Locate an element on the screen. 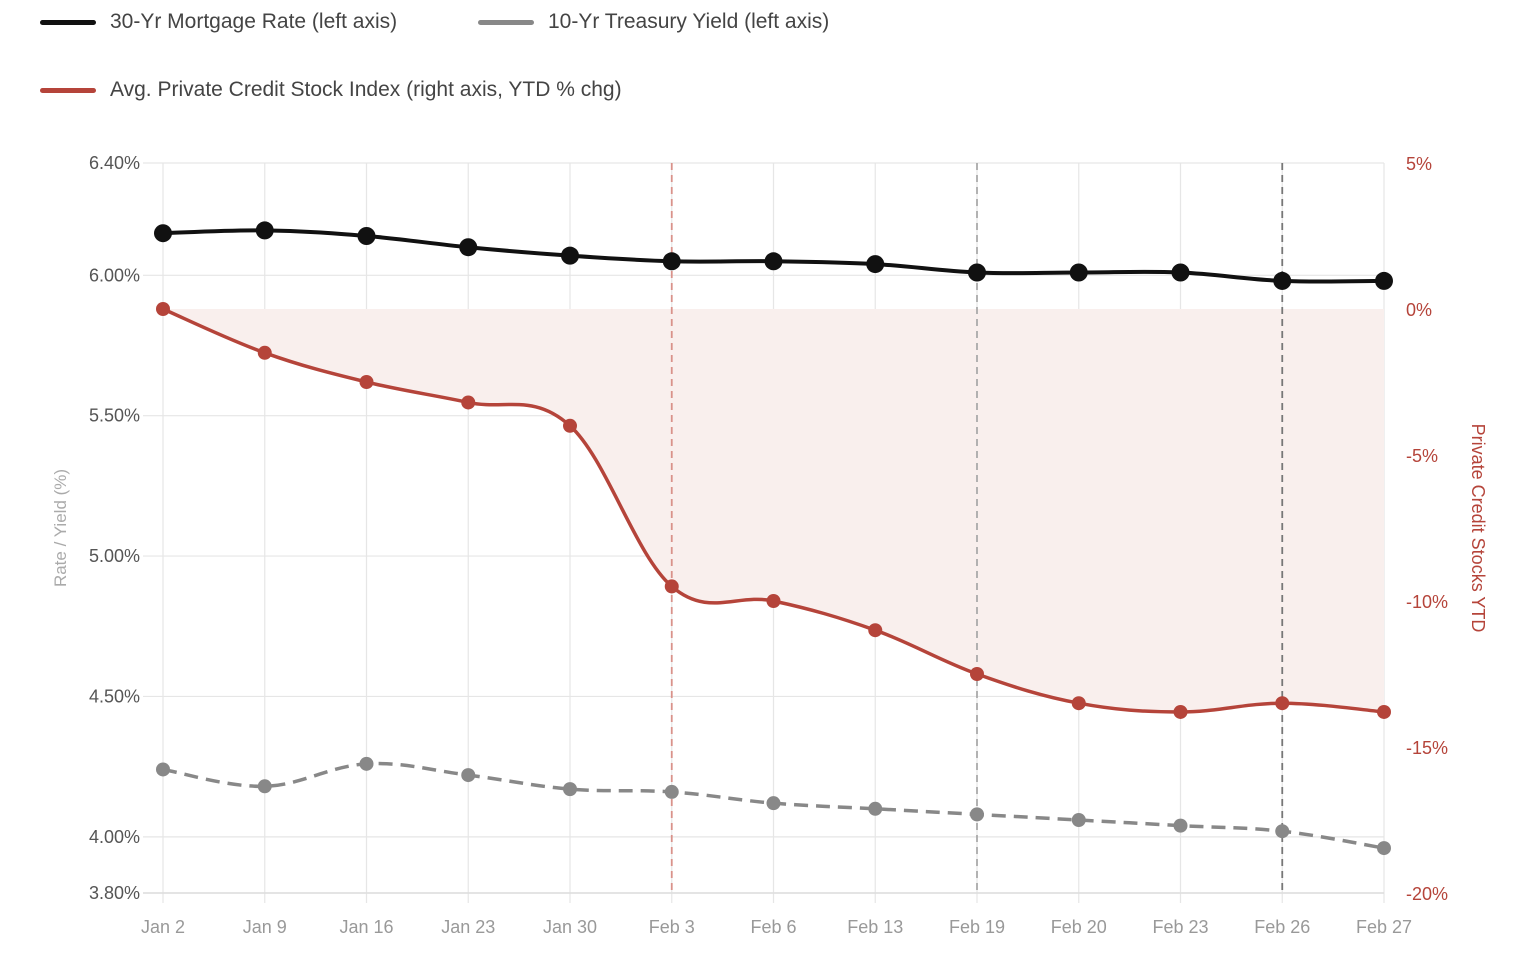  legend-label: 30-Yr Mortgage Rate (left axis) is located at coordinates (254, 21).